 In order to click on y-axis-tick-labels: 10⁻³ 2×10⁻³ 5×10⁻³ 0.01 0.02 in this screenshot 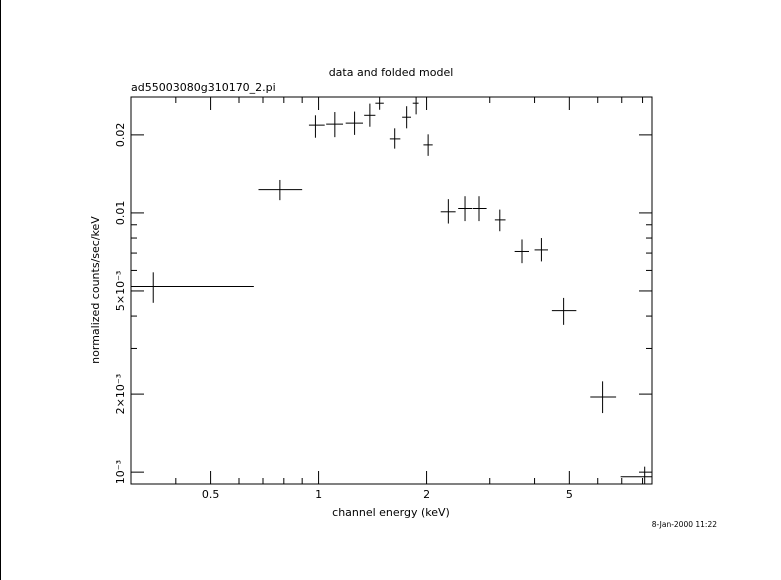, I will do `click(120, 304)`.